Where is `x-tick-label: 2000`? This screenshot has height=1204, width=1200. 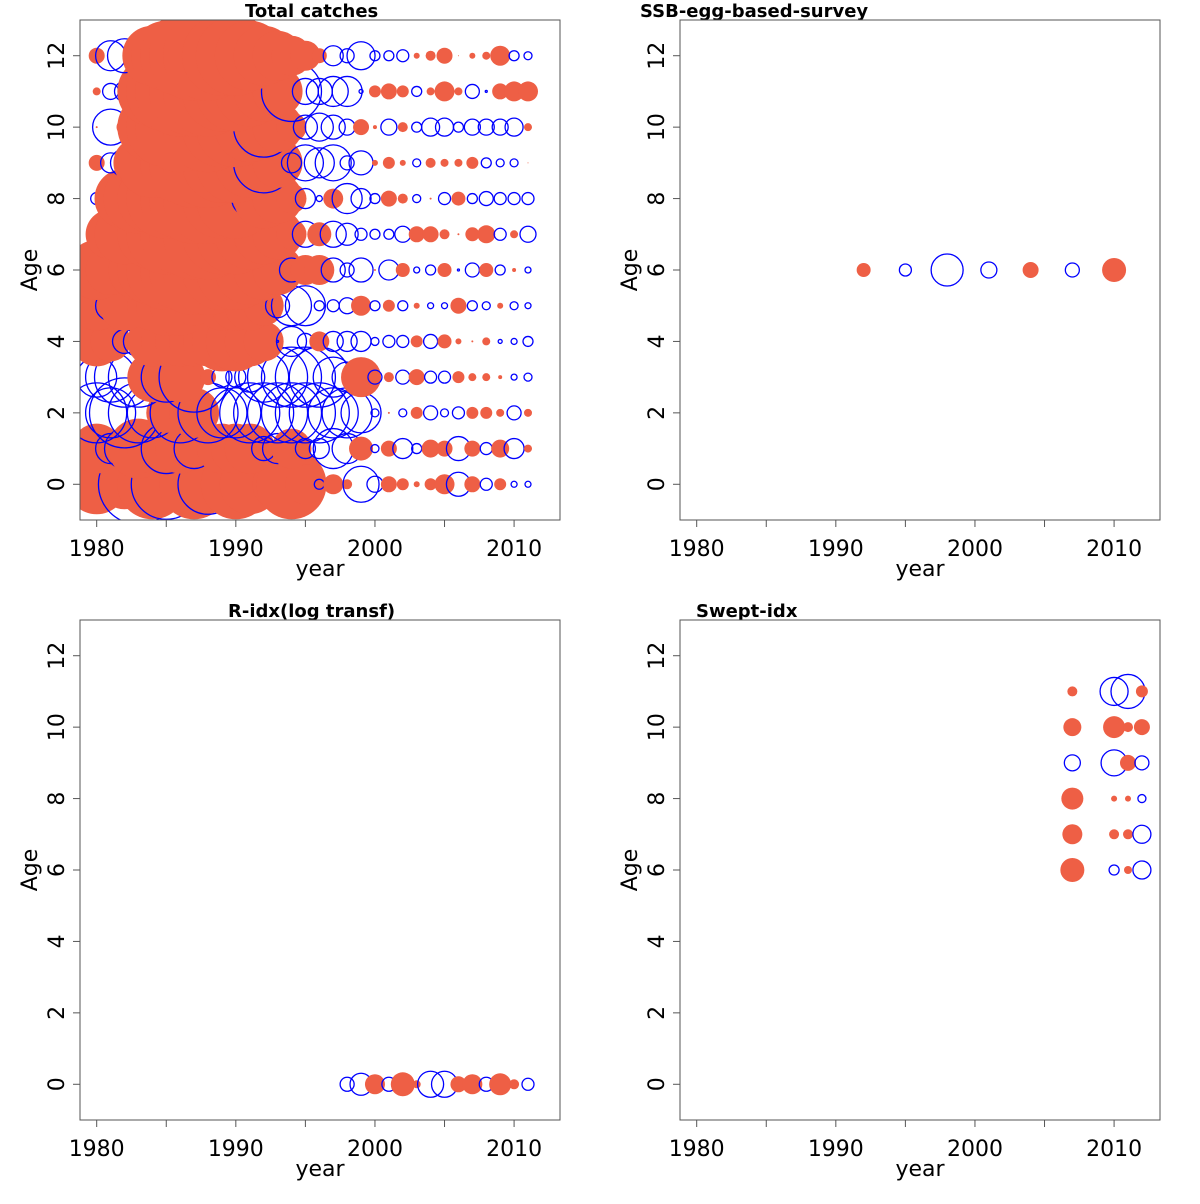 x-tick-label: 2000 is located at coordinates (375, 549).